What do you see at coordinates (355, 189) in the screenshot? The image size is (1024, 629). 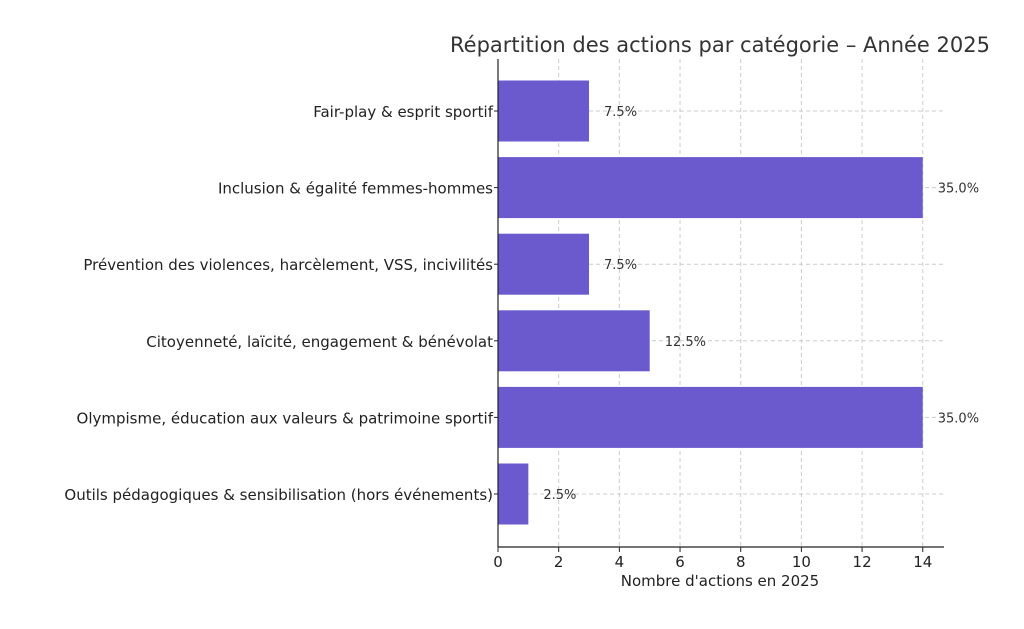 I see `category-label: Inclusion & égalité femmes-hommes` at bounding box center [355, 189].